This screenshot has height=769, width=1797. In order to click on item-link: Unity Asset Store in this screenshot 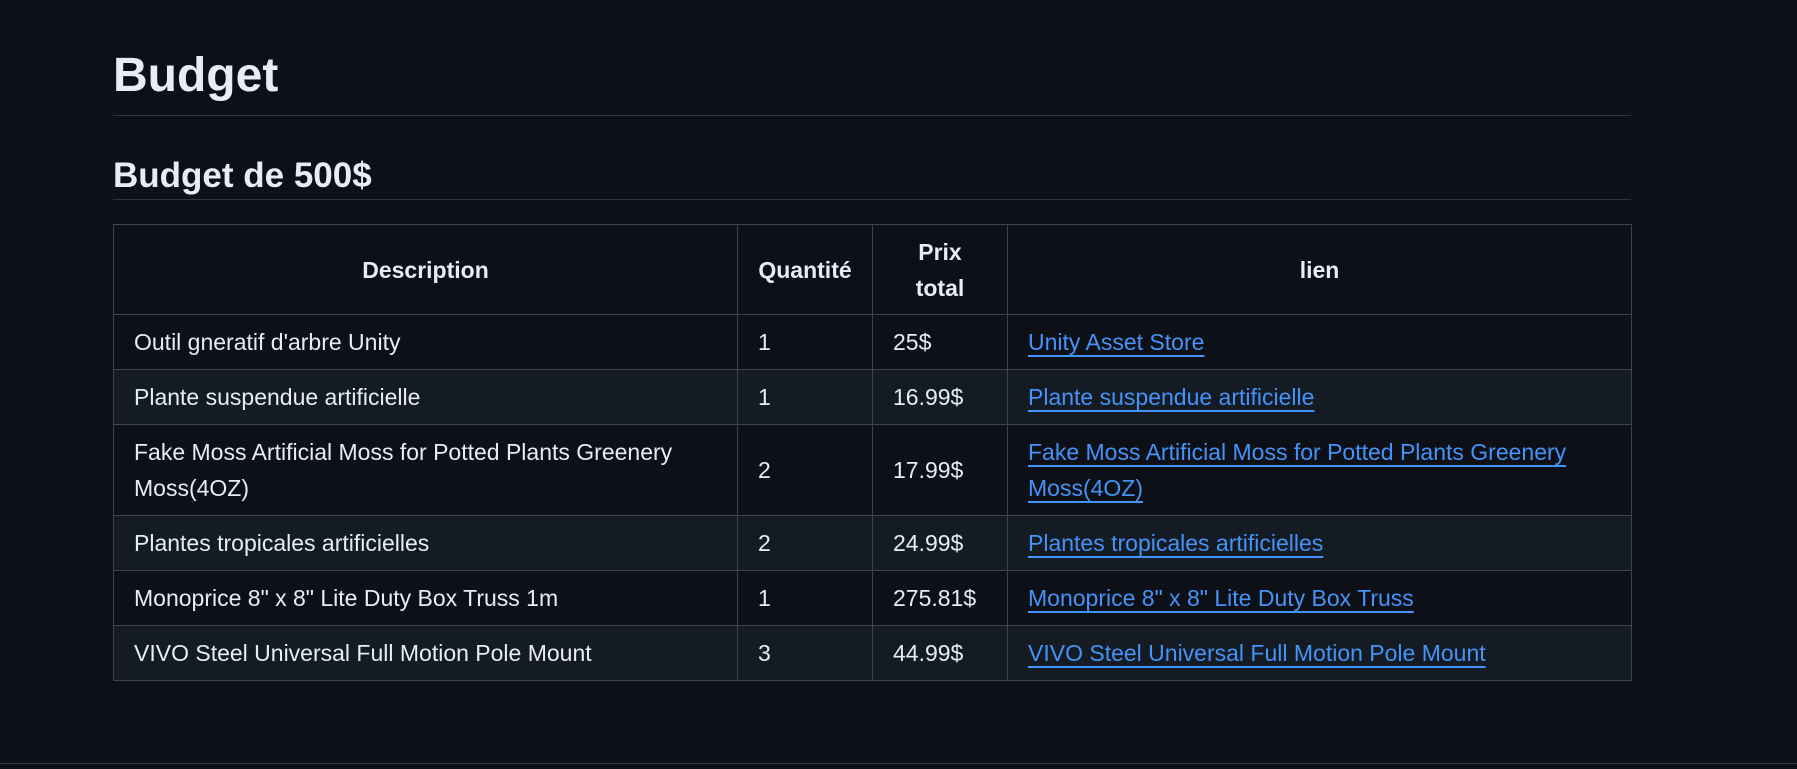, I will do `click(1116, 342)`.